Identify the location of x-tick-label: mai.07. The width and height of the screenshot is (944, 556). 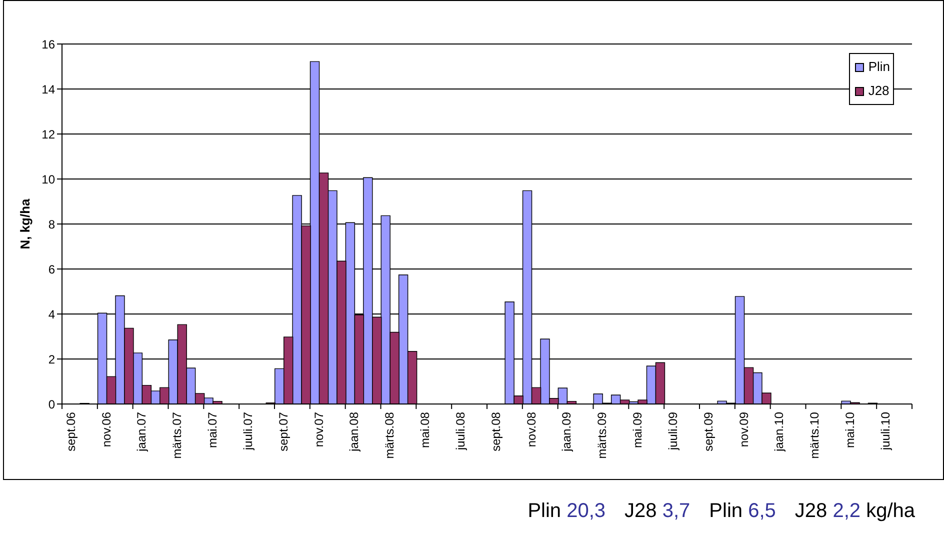
(213, 430).